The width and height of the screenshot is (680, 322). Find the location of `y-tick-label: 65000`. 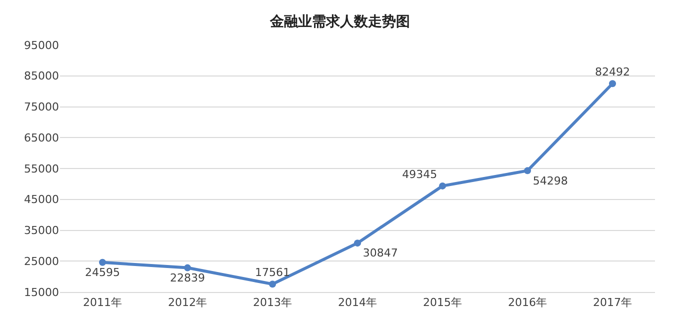

y-tick-label: 65000 is located at coordinates (41, 137).